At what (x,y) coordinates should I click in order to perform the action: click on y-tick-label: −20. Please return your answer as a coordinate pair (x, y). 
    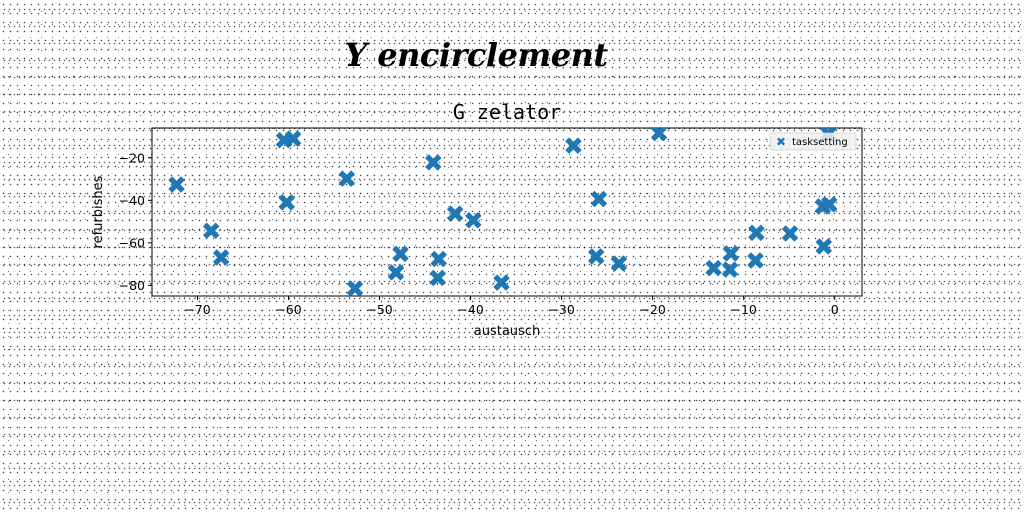
    Looking at the image, I should click on (132, 157).